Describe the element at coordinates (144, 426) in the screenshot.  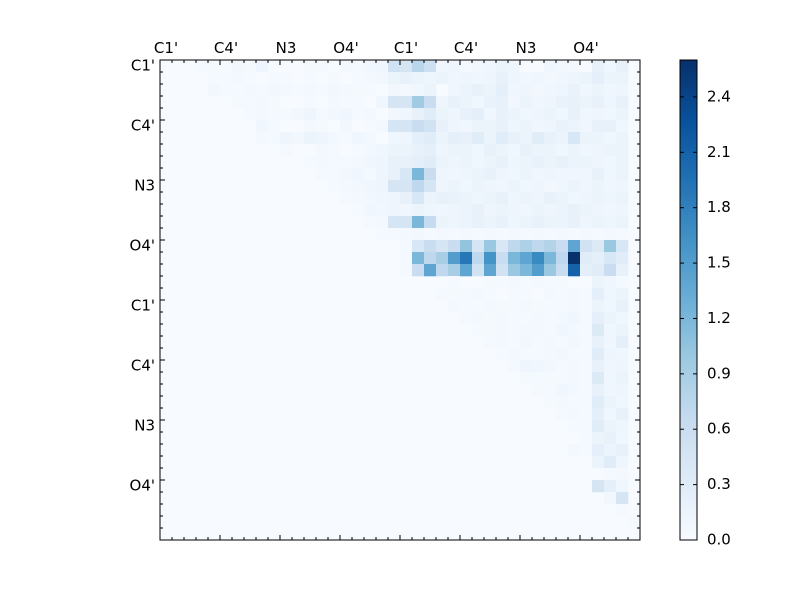
I see `y-tick-label: N3` at that location.